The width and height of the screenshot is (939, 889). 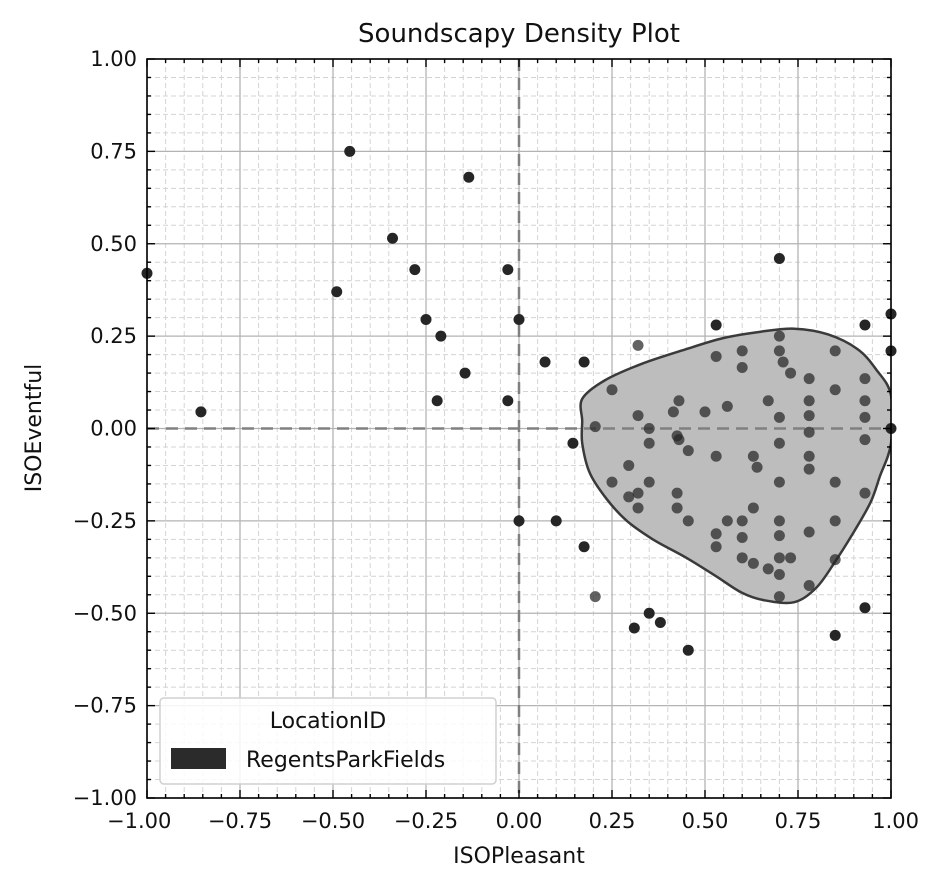 I want to click on x-axis-tick-labels: −1.00 −0.75 −0.50 −0.25 0.00 0.25 0.50 0.75 1.00, so click(x=513, y=821).